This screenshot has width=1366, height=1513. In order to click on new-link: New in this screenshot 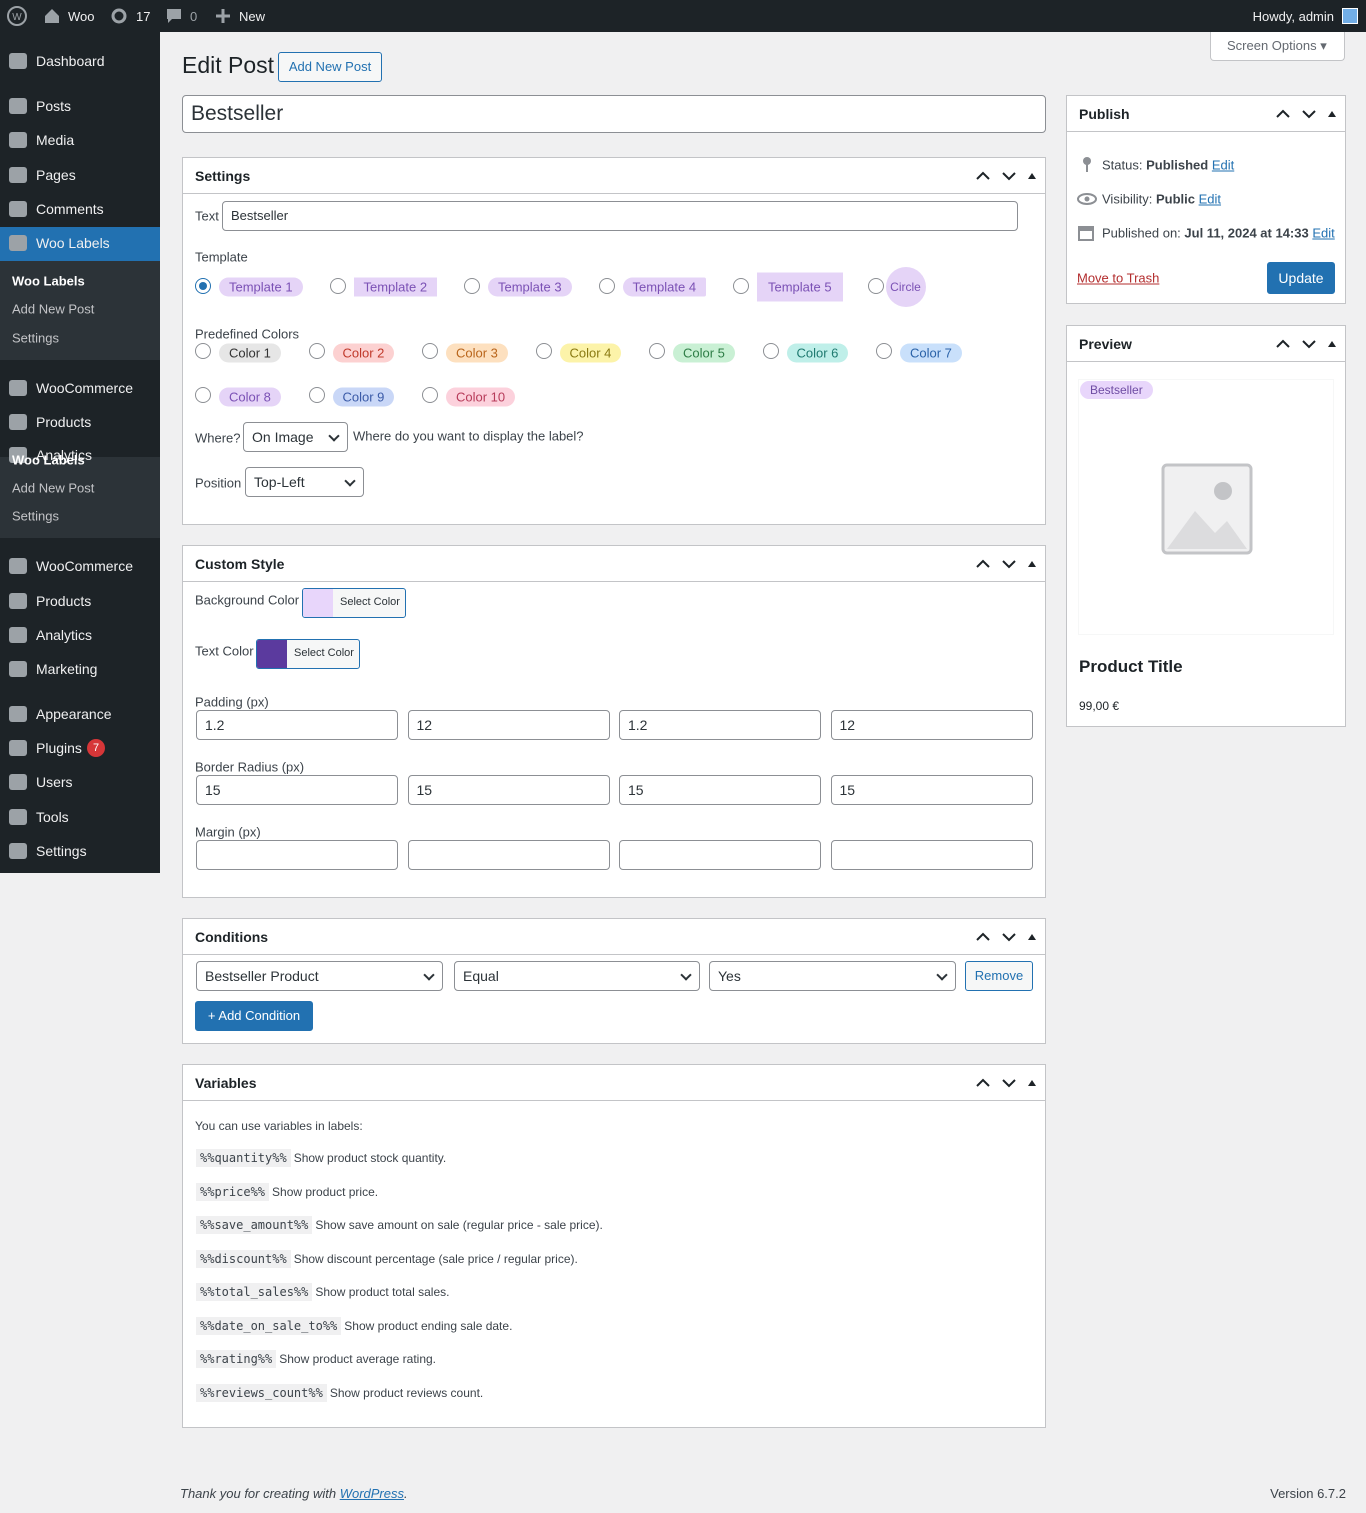, I will do `click(252, 16)`.